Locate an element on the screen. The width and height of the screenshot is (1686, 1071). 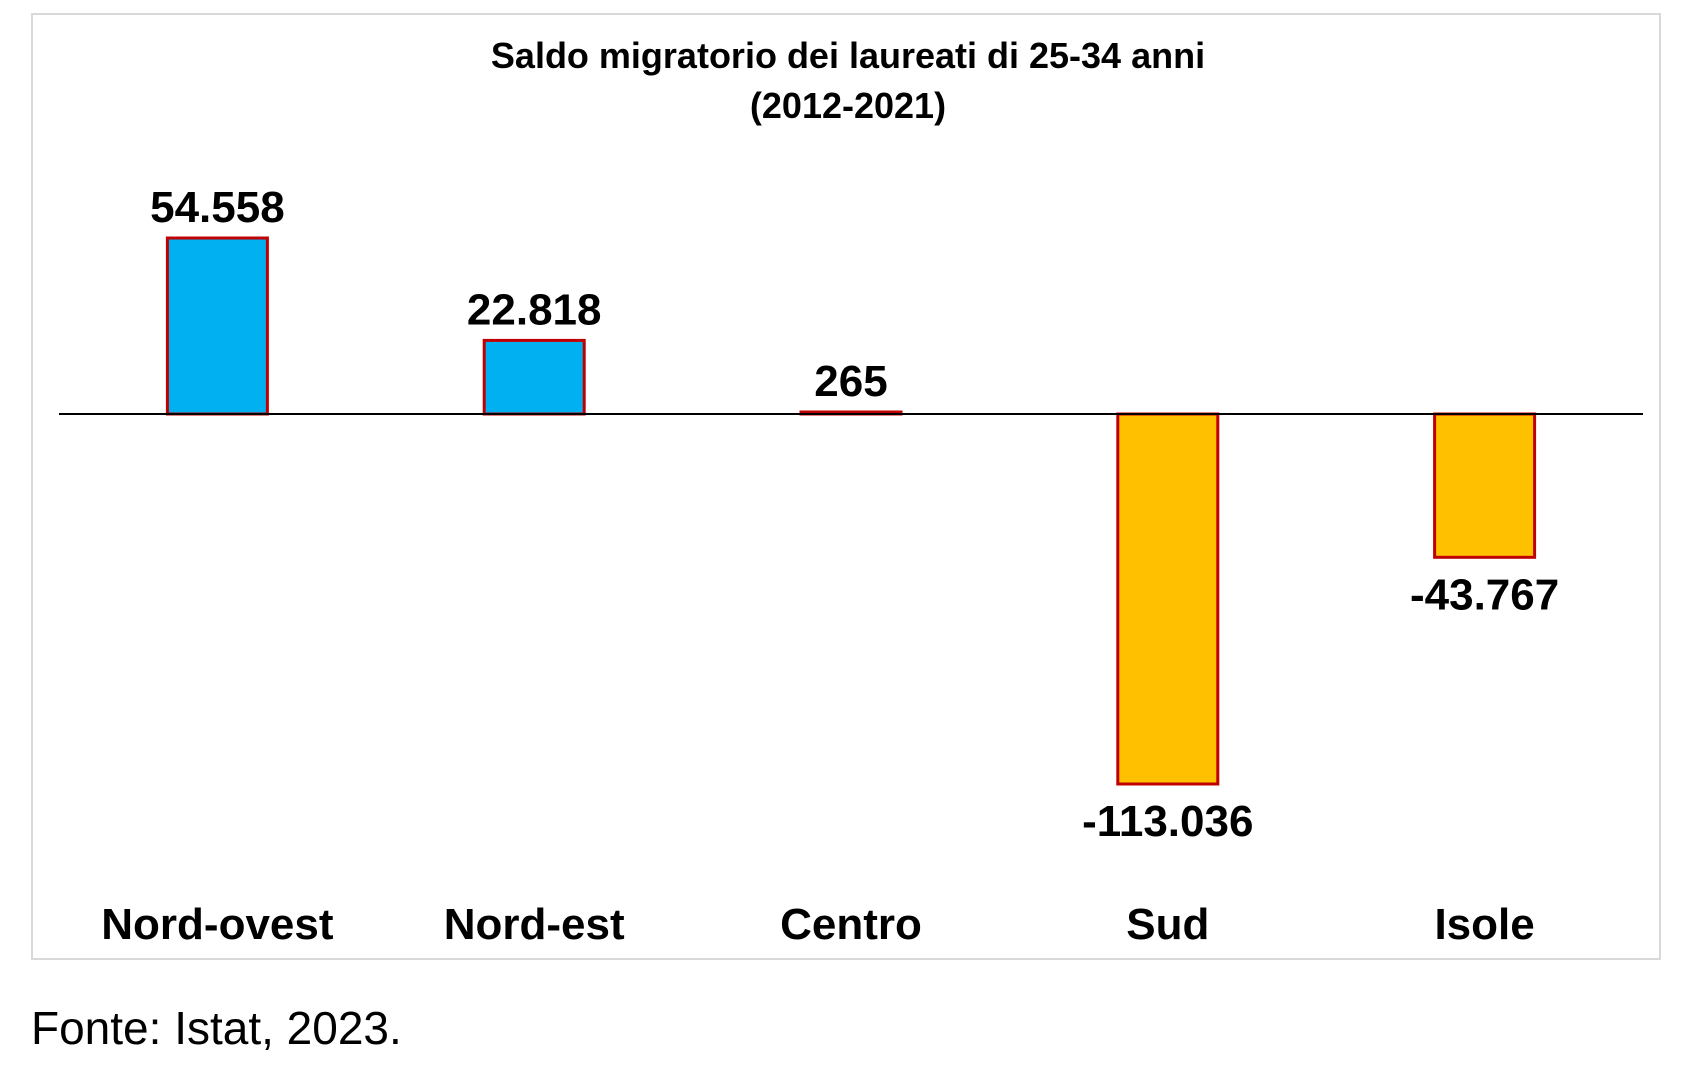
category-label-isole: Isole is located at coordinates (1484, 924).